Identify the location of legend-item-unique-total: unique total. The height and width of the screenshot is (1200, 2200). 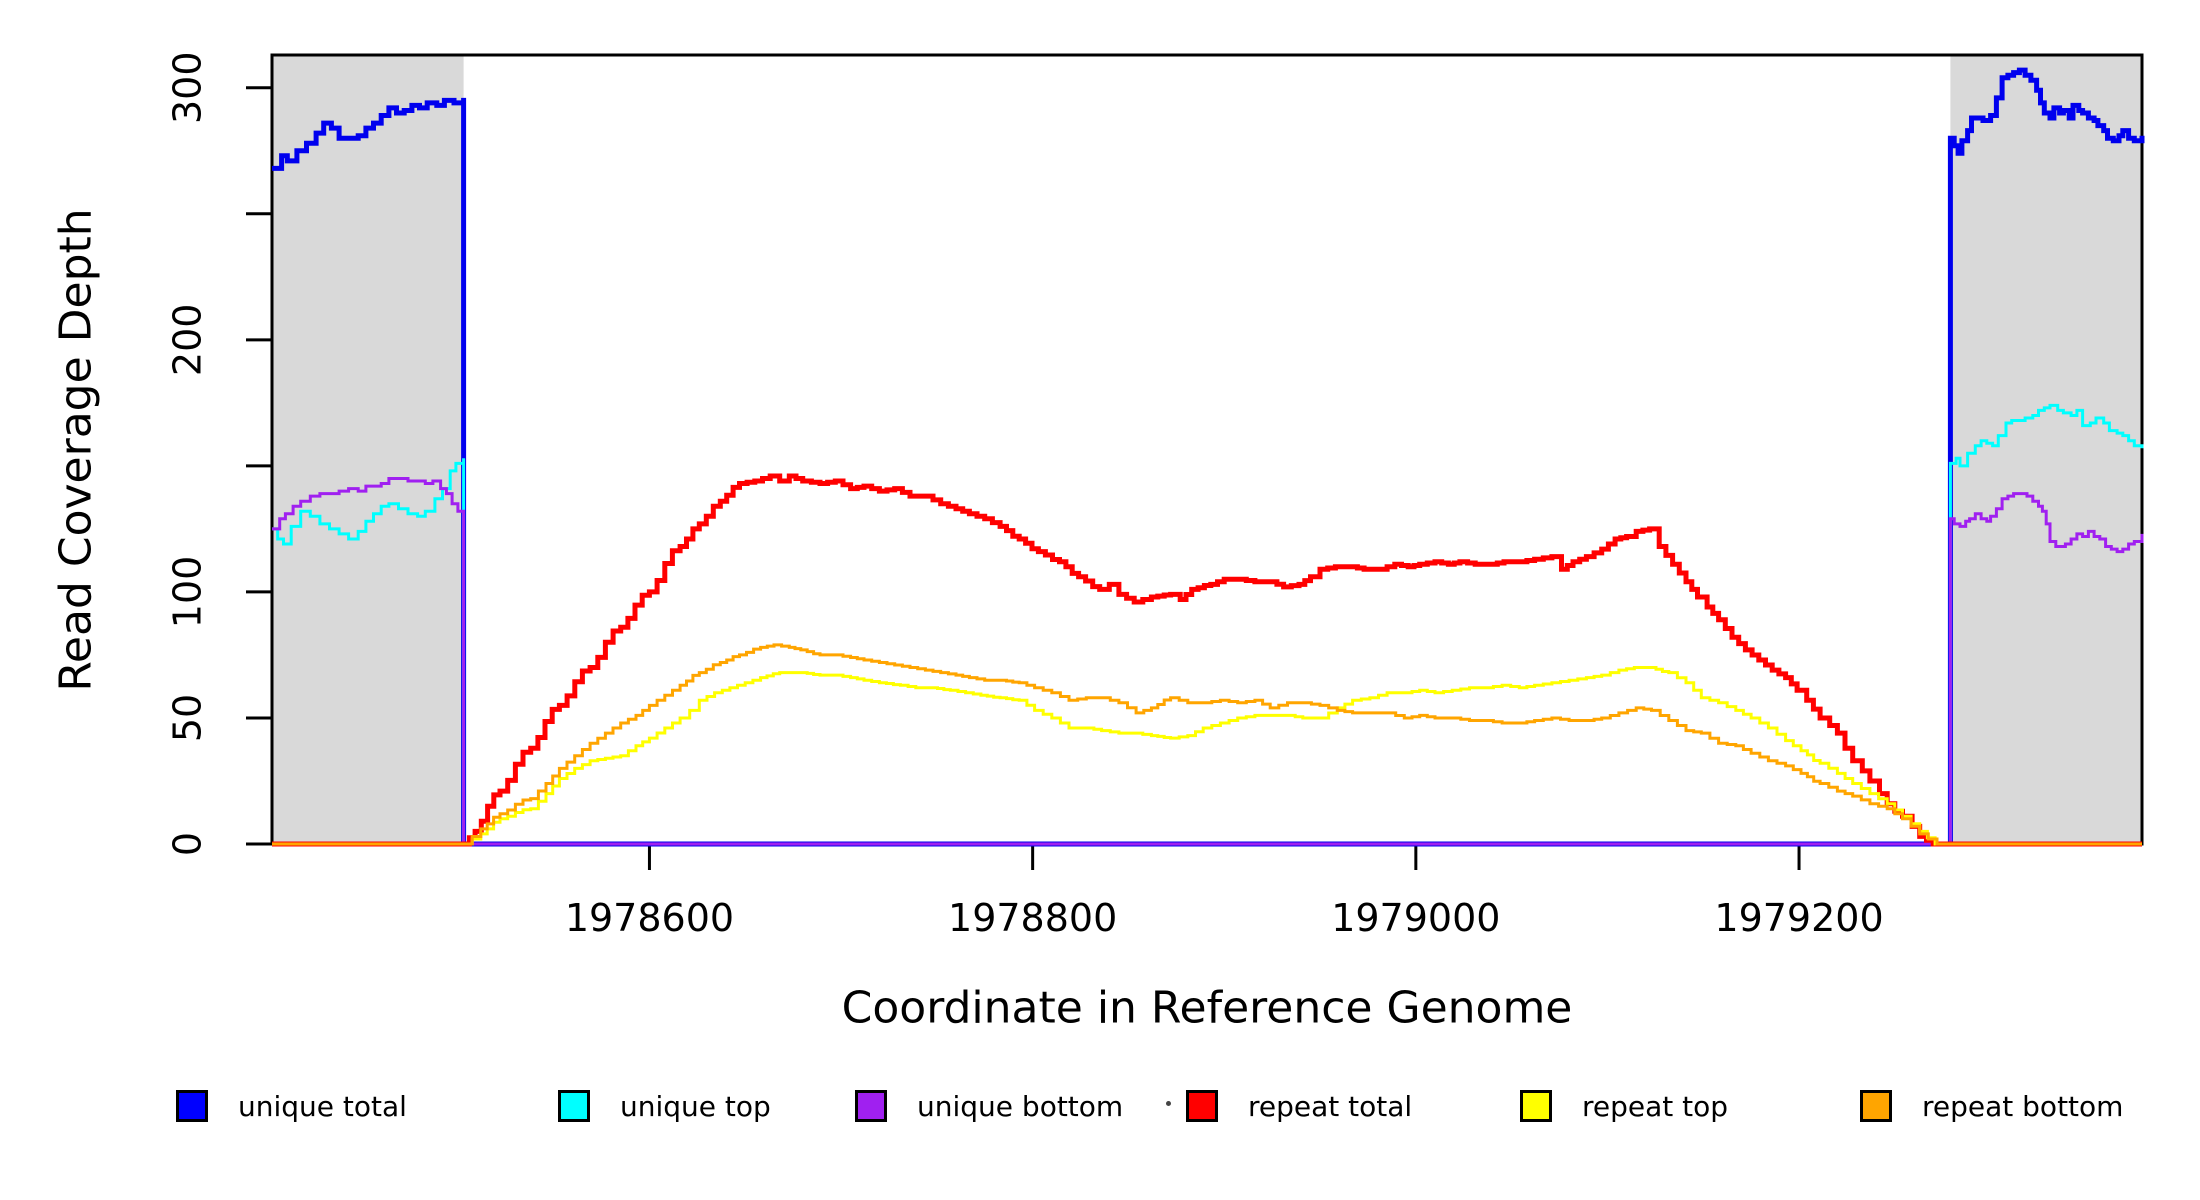
(291, 1106).